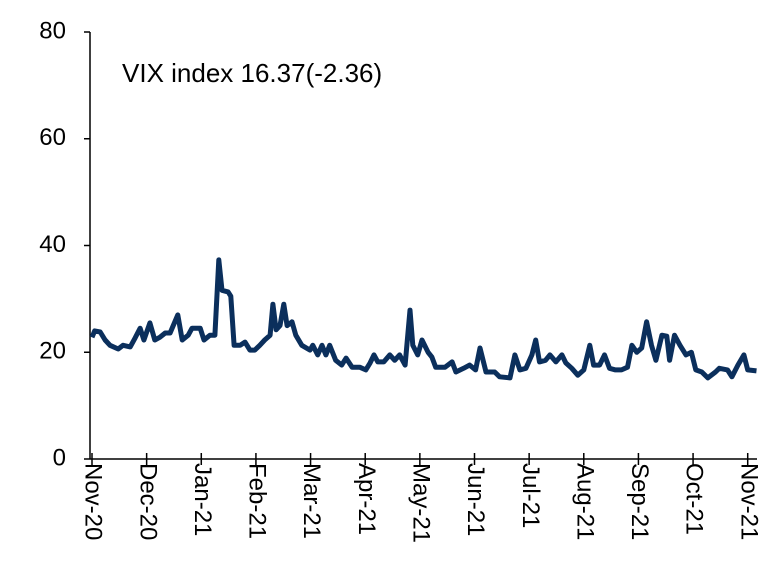 This screenshot has height=571, width=759. I want to click on x-tick-label: Jan-21, so click(202, 499).